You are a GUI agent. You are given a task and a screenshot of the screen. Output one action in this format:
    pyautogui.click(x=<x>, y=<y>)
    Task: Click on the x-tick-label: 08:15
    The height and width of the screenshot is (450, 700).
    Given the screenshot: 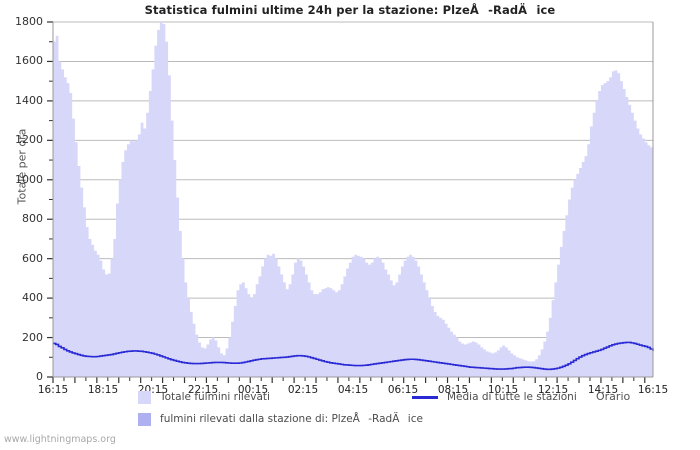 What is the action you would take?
    pyautogui.click(x=453, y=390)
    